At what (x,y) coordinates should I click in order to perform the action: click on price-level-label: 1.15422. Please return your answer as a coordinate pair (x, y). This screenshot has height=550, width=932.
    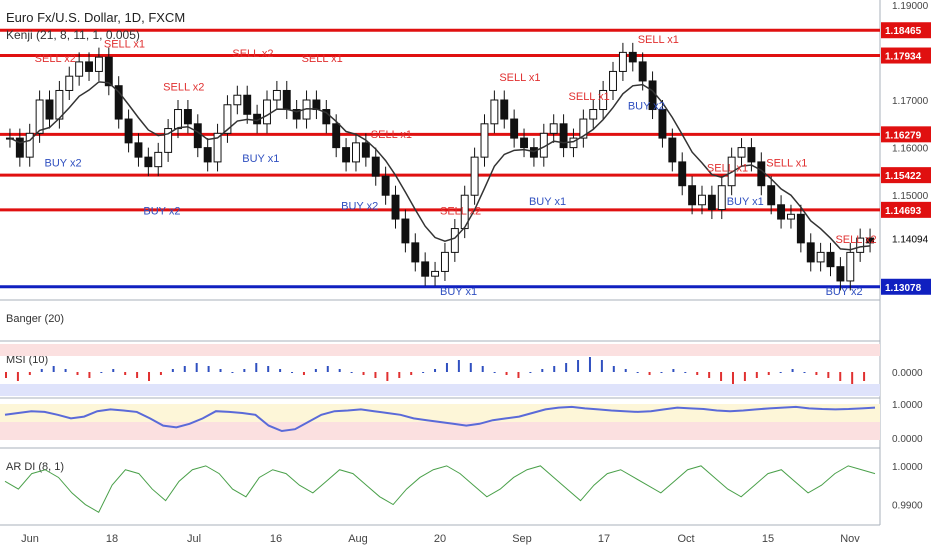
    Looking at the image, I should click on (903, 176).